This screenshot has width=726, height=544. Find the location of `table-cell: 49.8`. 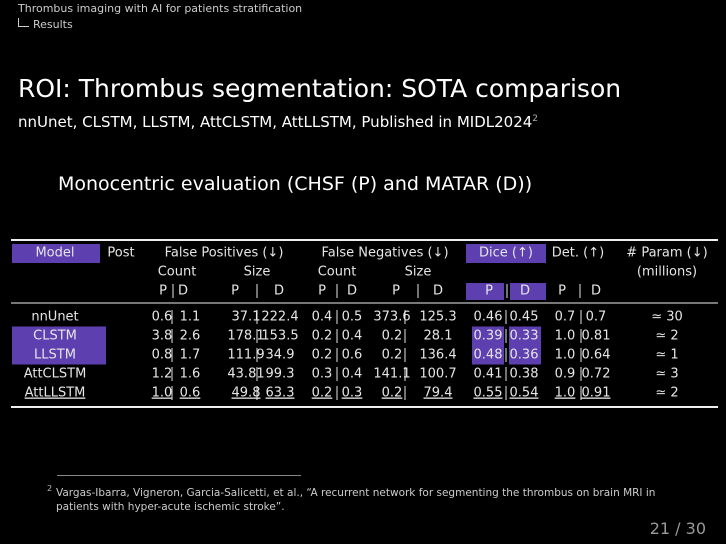

table-cell: 49.8 is located at coordinates (246, 393).